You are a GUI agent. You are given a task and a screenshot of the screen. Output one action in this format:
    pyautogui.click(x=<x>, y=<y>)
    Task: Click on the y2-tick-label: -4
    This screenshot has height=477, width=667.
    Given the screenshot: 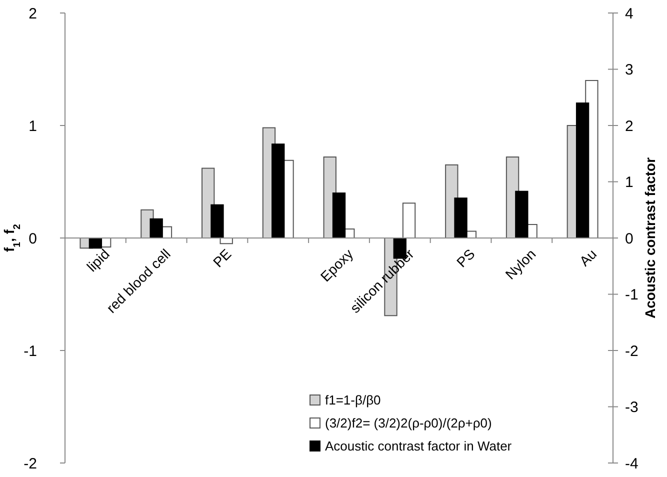 What is the action you would take?
    pyautogui.click(x=631, y=463)
    